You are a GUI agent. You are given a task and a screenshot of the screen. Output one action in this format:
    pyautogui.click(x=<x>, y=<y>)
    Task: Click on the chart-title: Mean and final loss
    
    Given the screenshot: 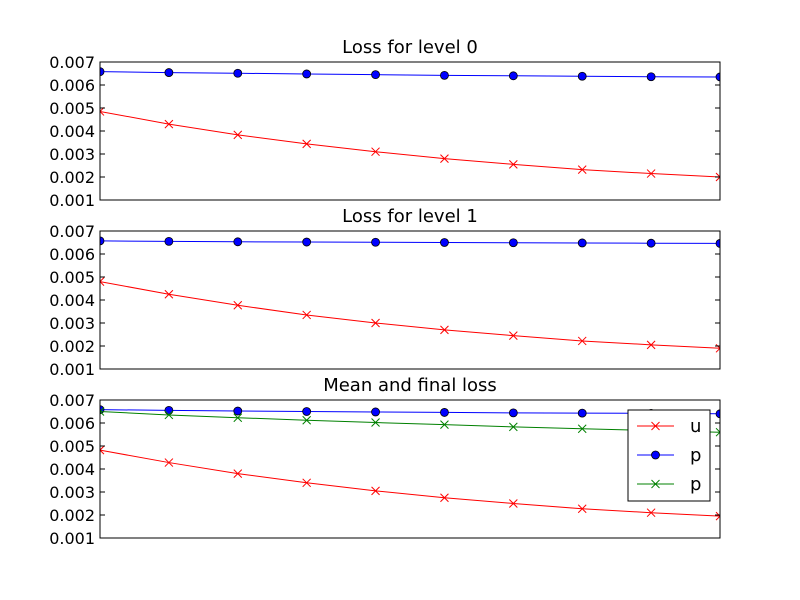 What is the action you would take?
    pyautogui.click(x=410, y=385)
    